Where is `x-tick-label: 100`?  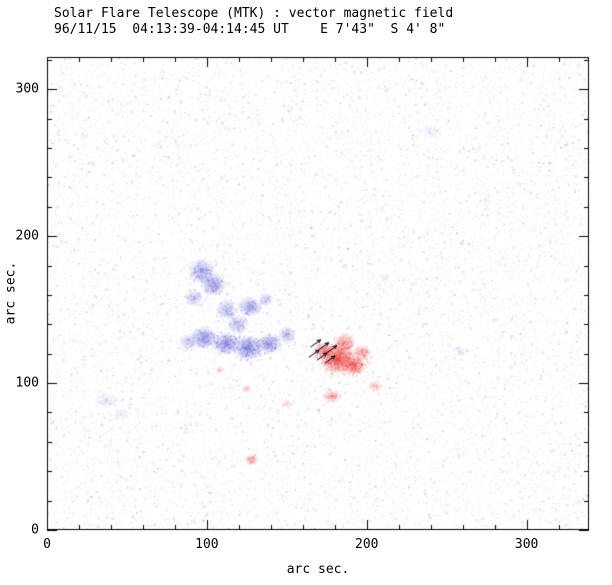 x-tick-label: 100 is located at coordinates (207, 544).